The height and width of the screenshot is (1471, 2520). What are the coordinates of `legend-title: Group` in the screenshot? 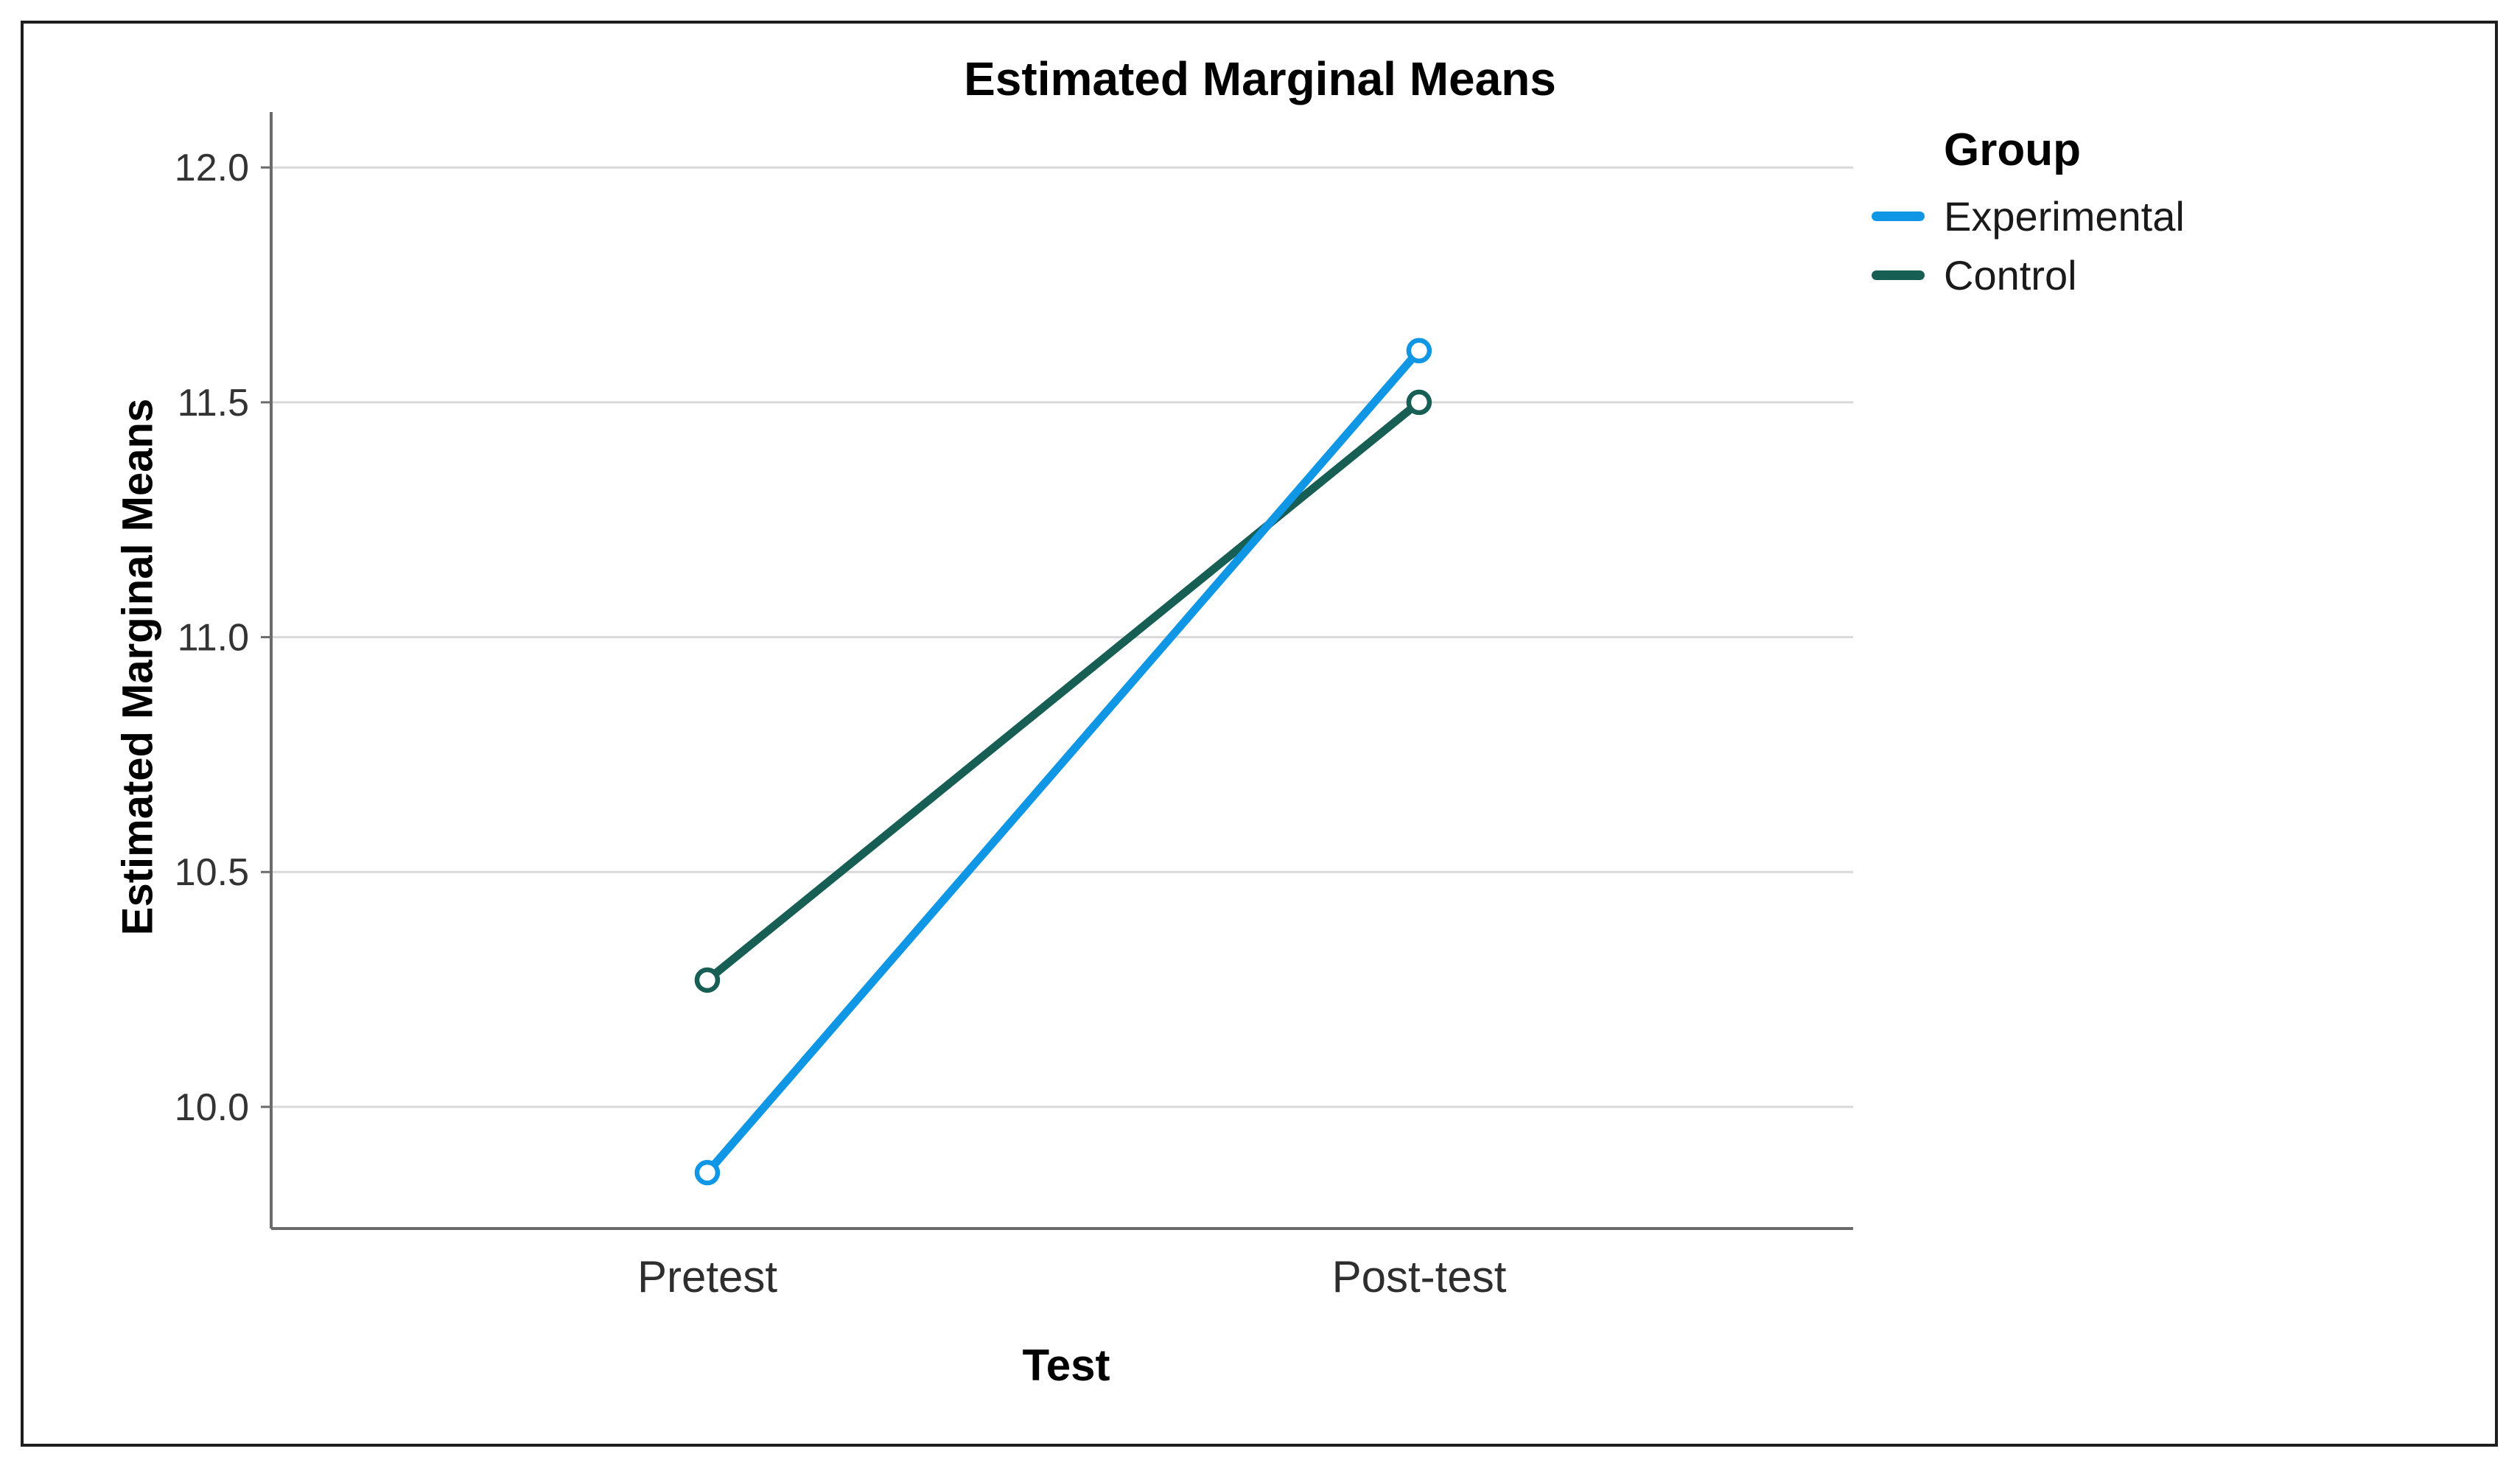 It's located at (2012, 150).